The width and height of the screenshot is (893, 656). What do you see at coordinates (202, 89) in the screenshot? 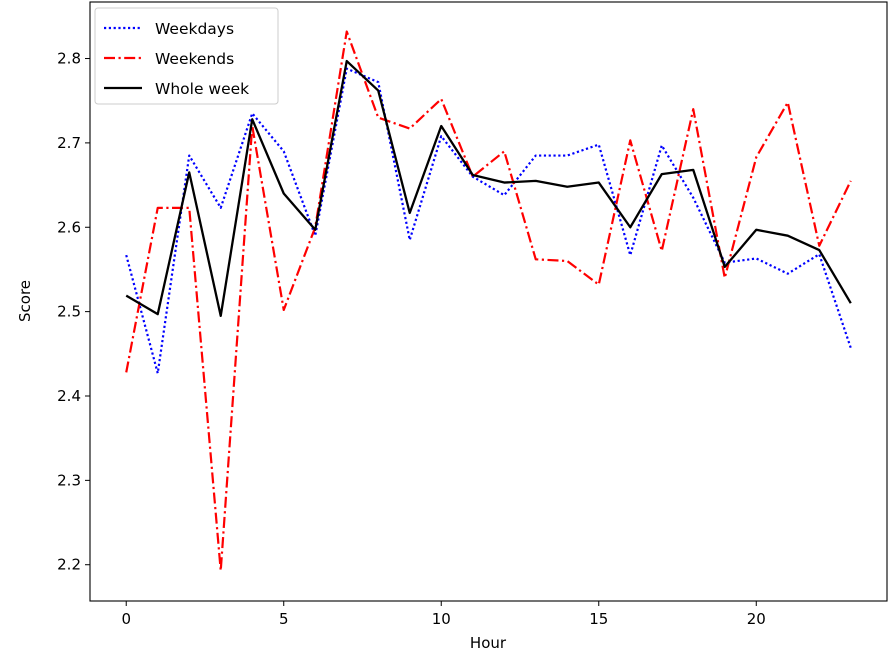
I see `legend-label-3: Whole week` at bounding box center [202, 89].